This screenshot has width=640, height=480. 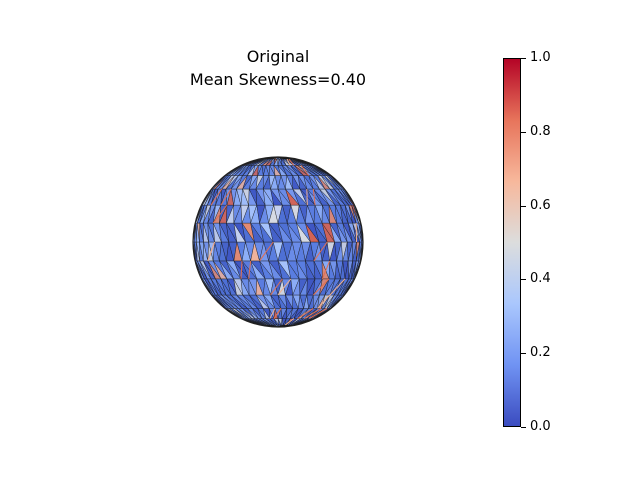 I want to click on colorbar-tick-label: 0.0, so click(x=540, y=426).